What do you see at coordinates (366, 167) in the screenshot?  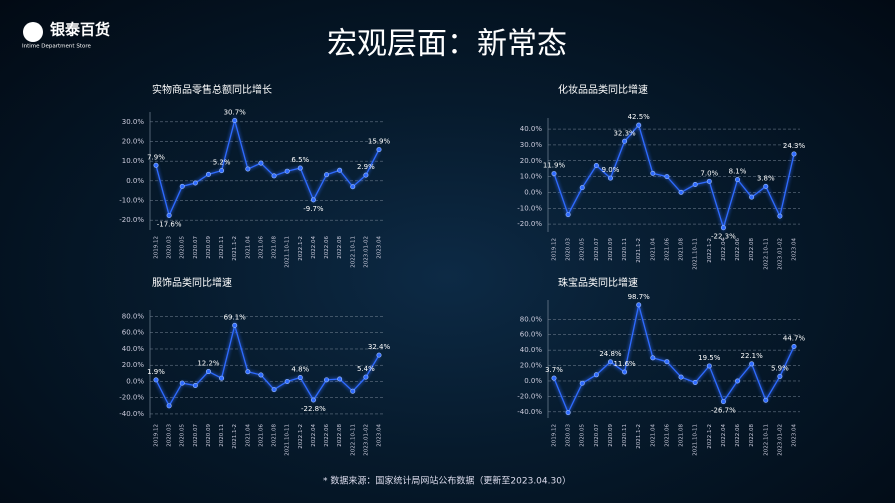 I see `data-label: 2.9%` at bounding box center [366, 167].